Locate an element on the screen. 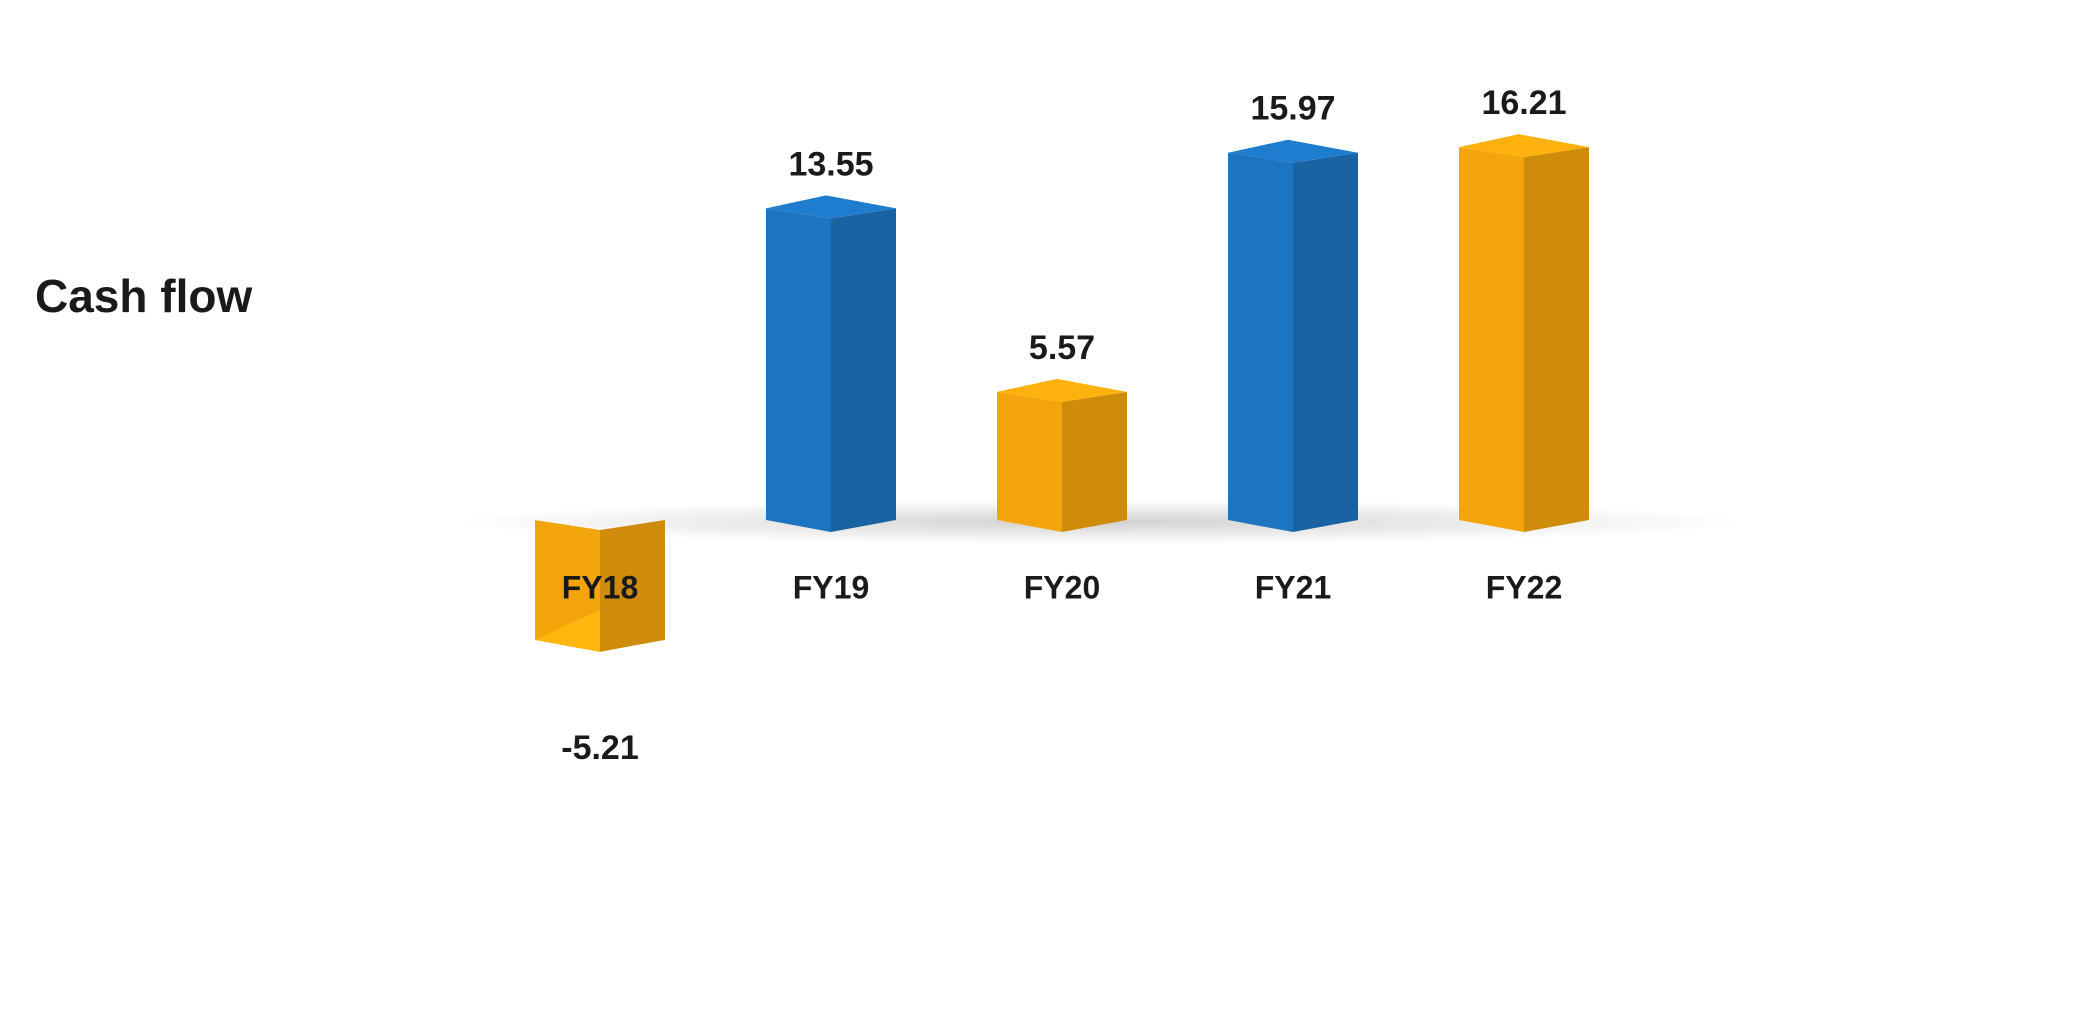 The image size is (2085, 1024). value-label: -5.21 is located at coordinates (600, 748).